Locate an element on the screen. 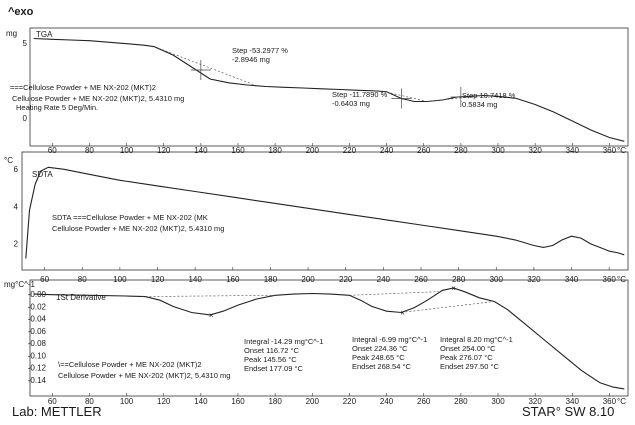 This screenshot has height=425, width=635. tga-curve-label: TGA is located at coordinates (44, 34).